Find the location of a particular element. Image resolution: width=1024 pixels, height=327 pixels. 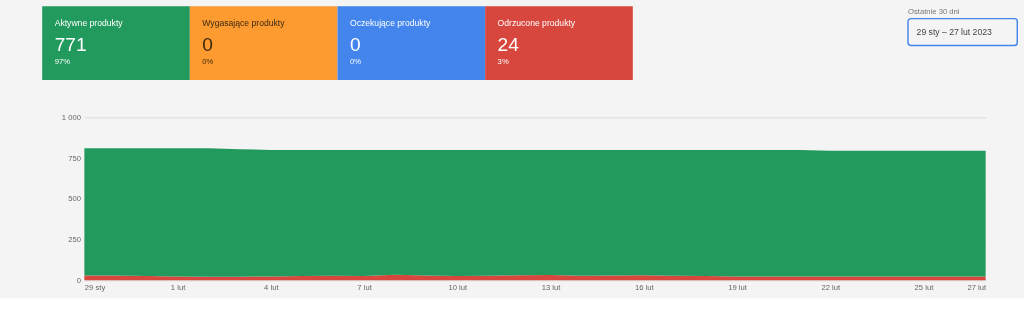

category-label: Wygasające produkty is located at coordinates (244, 23).